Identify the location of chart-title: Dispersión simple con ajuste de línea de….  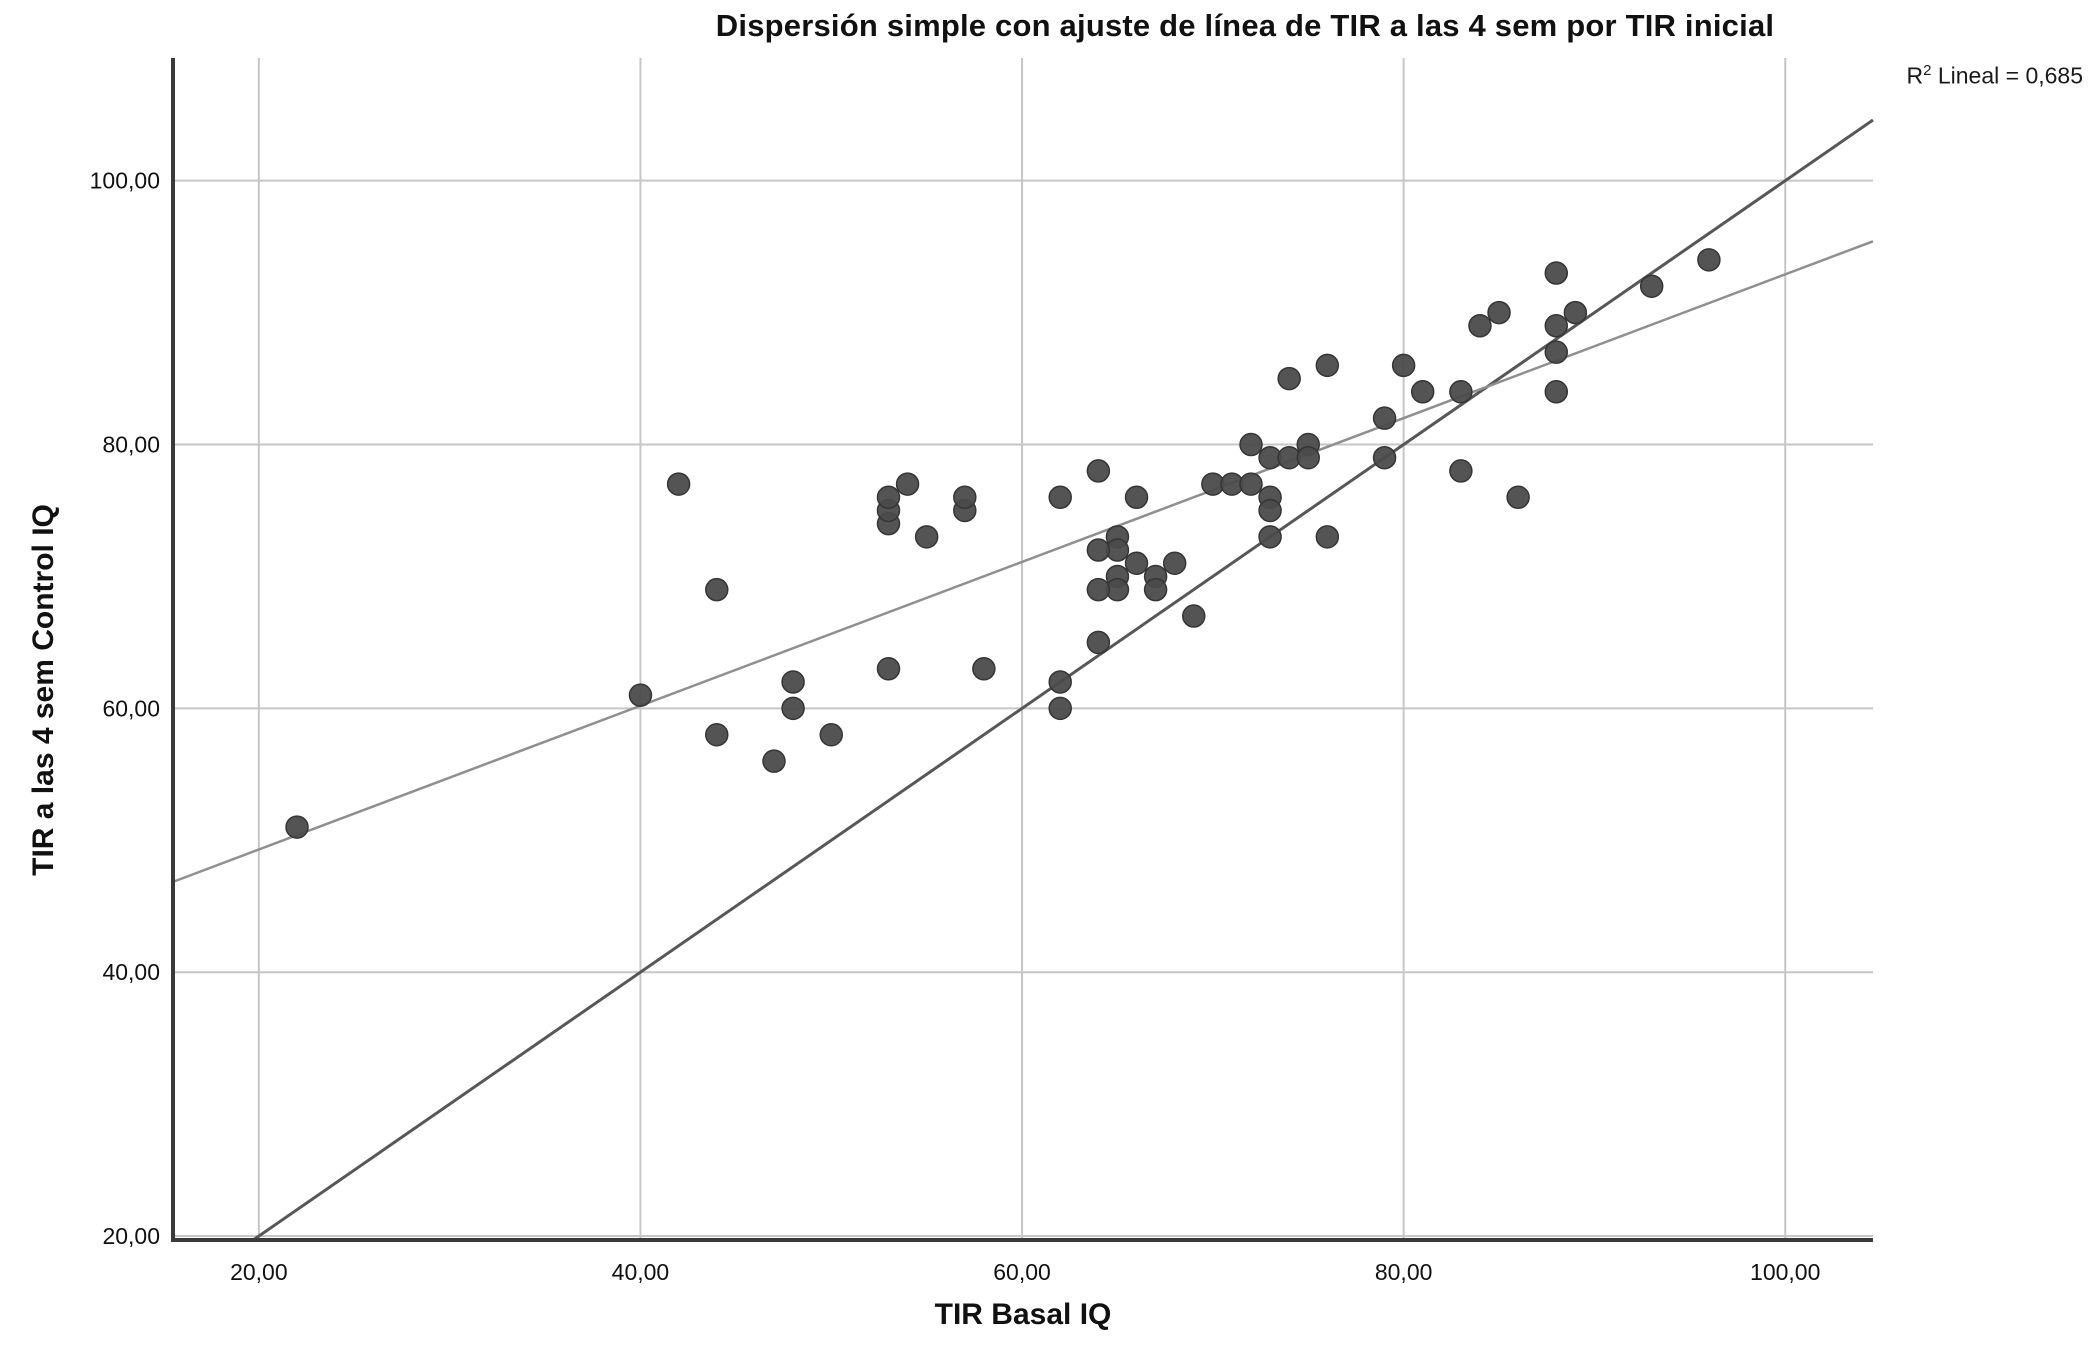
(1245, 25).